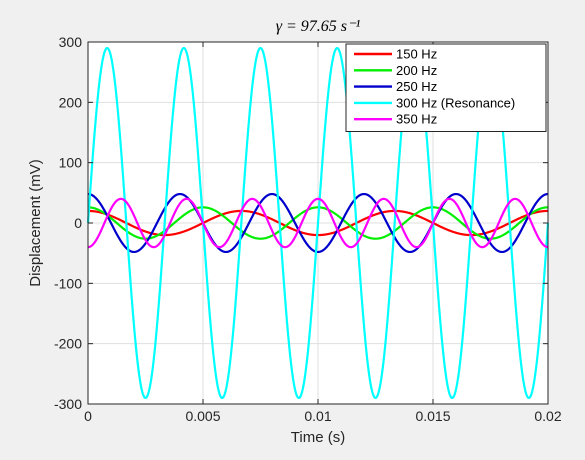  Describe the element at coordinates (35, 223) in the screenshot. I see `y-axis-label: Displacement (mV)` at that location.